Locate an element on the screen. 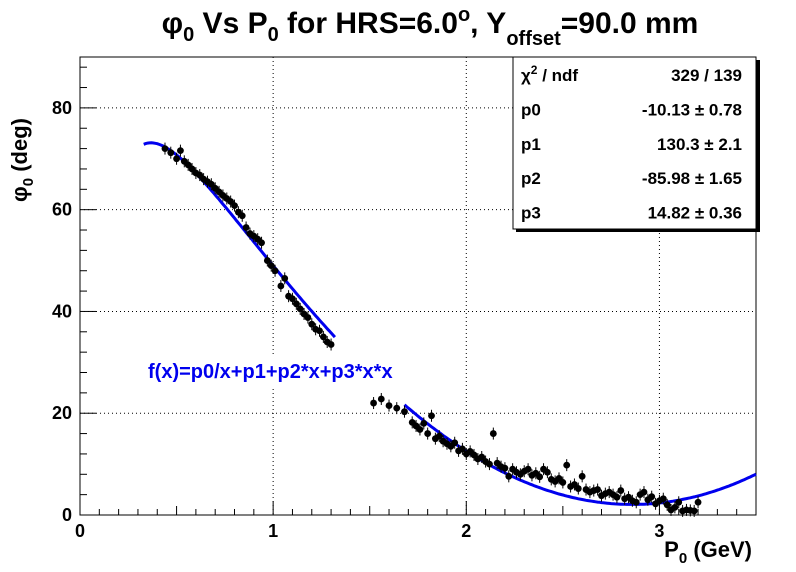  x-label-base: P is located at coordinates (671, 549).